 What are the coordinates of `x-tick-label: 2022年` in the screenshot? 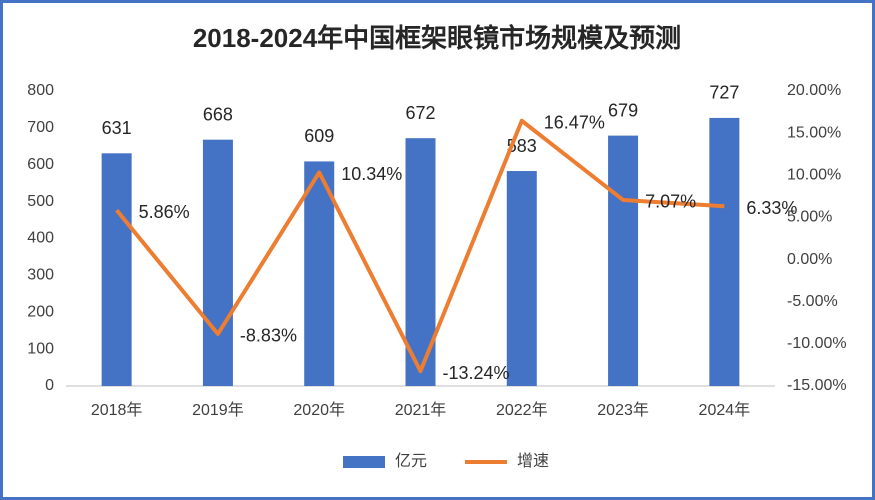 It's located at (522, 410).